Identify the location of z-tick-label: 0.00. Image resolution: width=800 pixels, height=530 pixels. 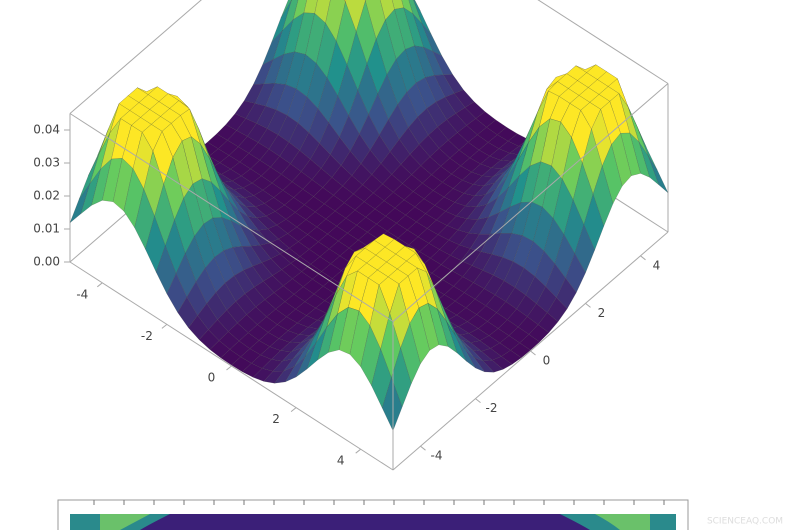
(46, 262).